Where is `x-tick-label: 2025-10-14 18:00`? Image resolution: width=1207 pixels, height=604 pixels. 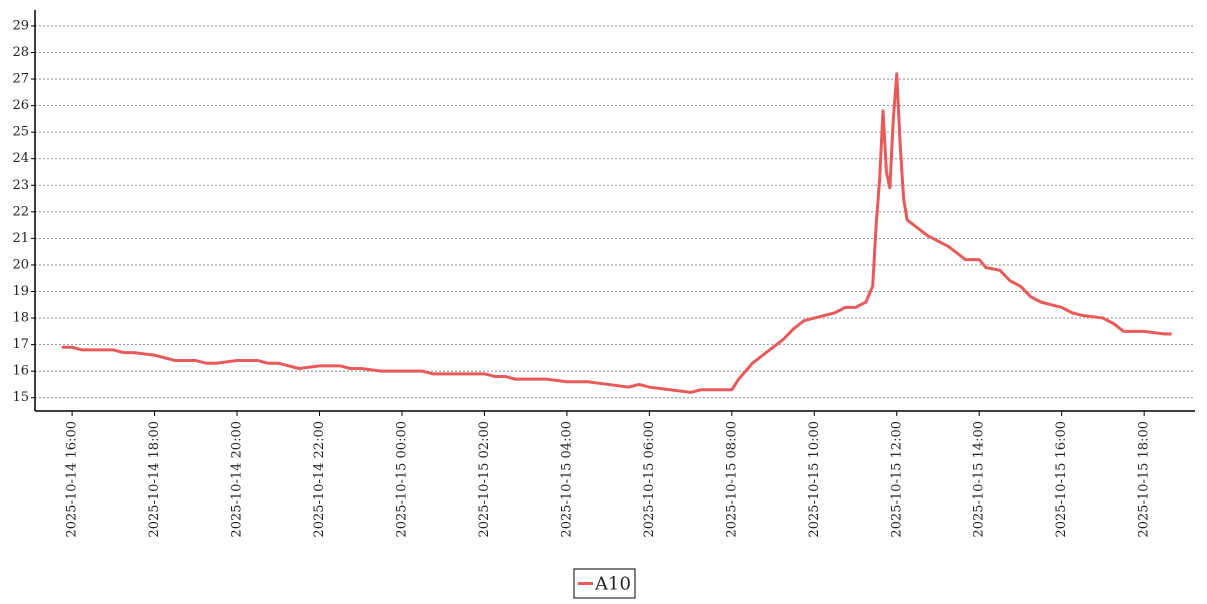
x-tick-label: 2025-10-14 18:00 is located at coordinates (154, 479).